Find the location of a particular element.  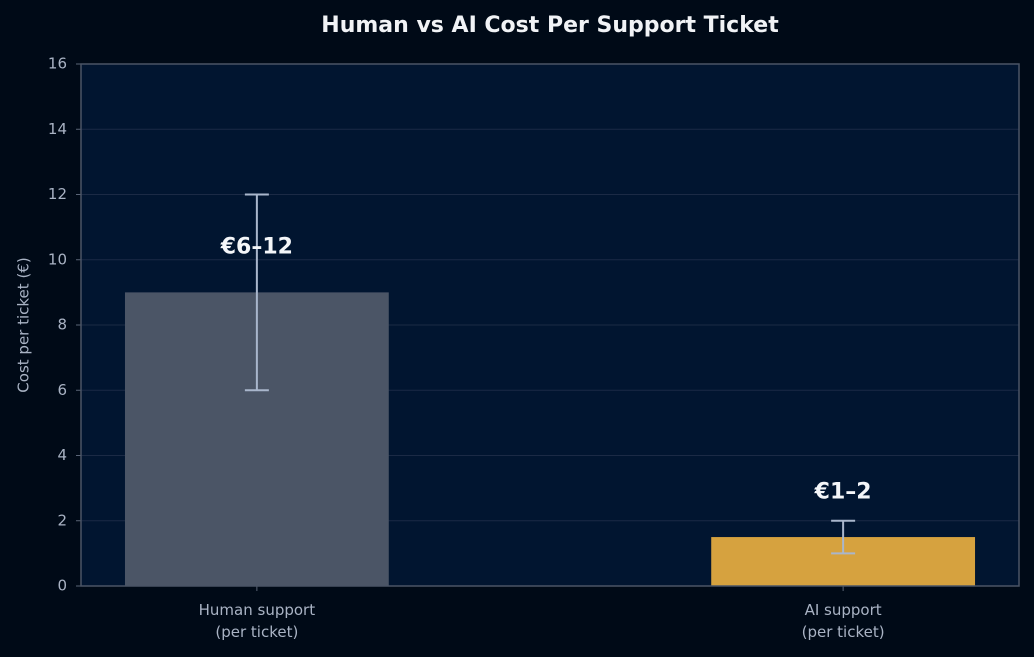

y-axis-label: Cost per ticket (€) is located at coordinates (24, 324).